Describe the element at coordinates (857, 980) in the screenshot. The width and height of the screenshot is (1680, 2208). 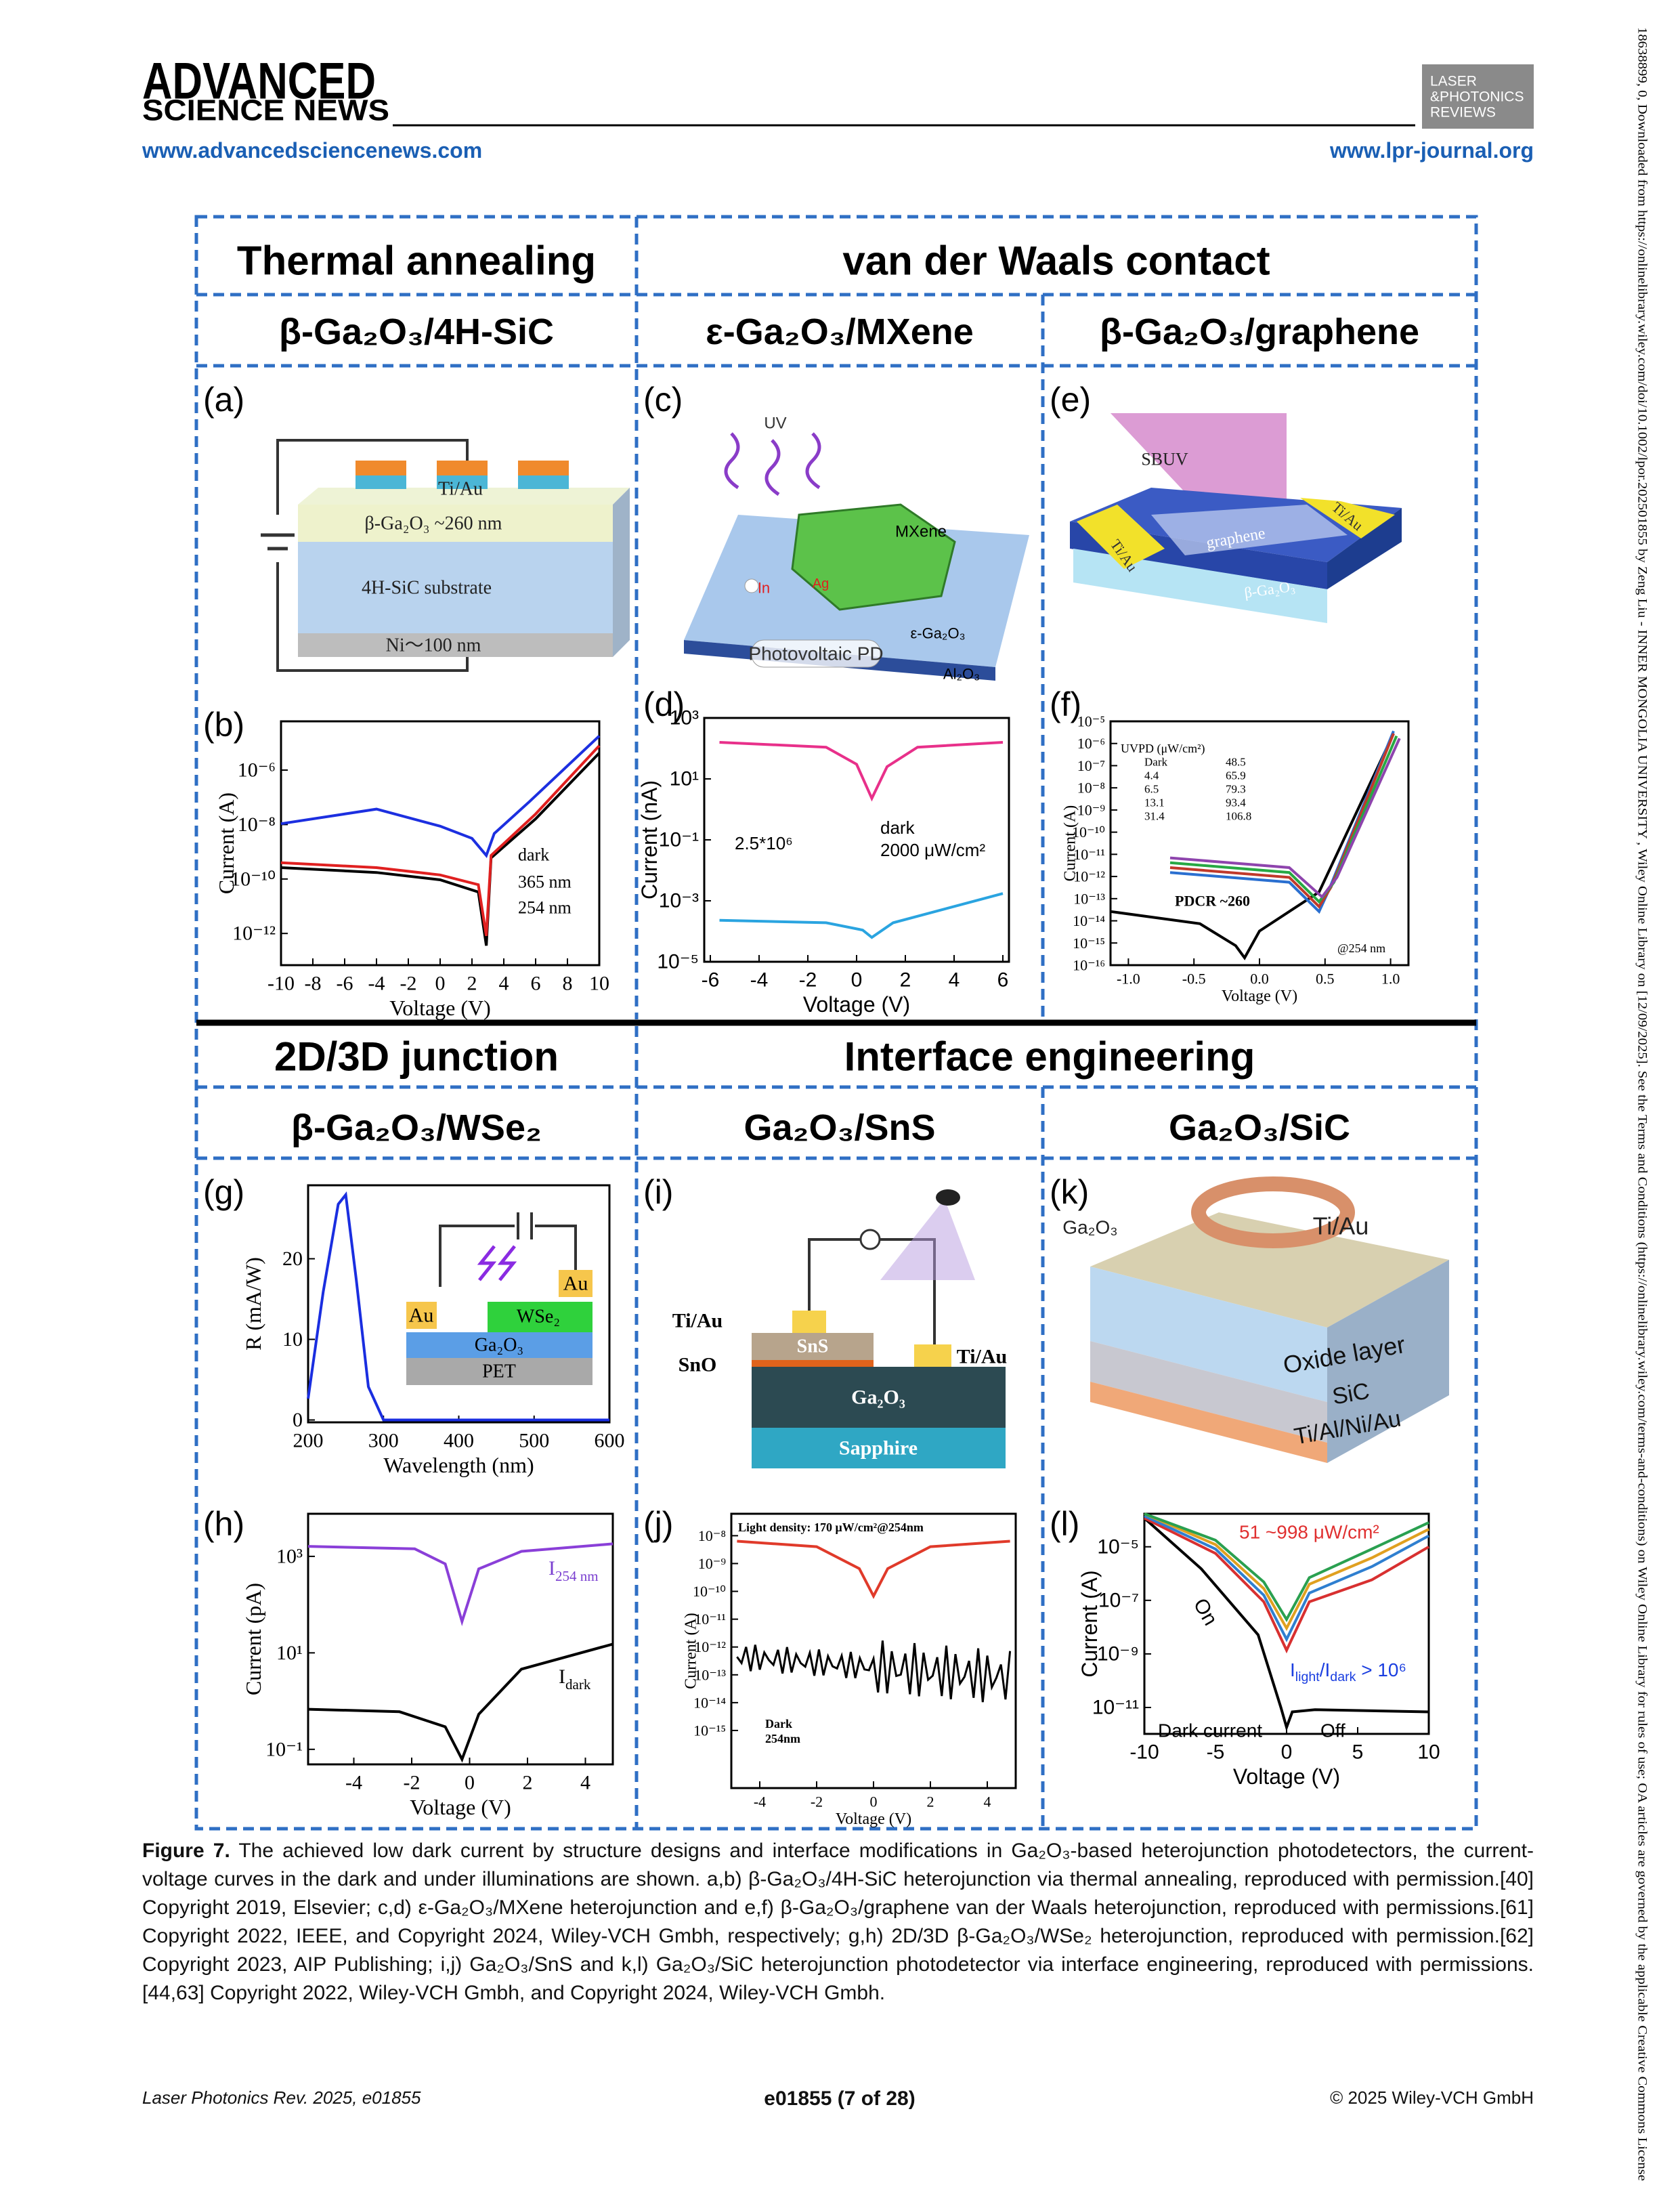
I see `x-tick-label: 0` at that location.